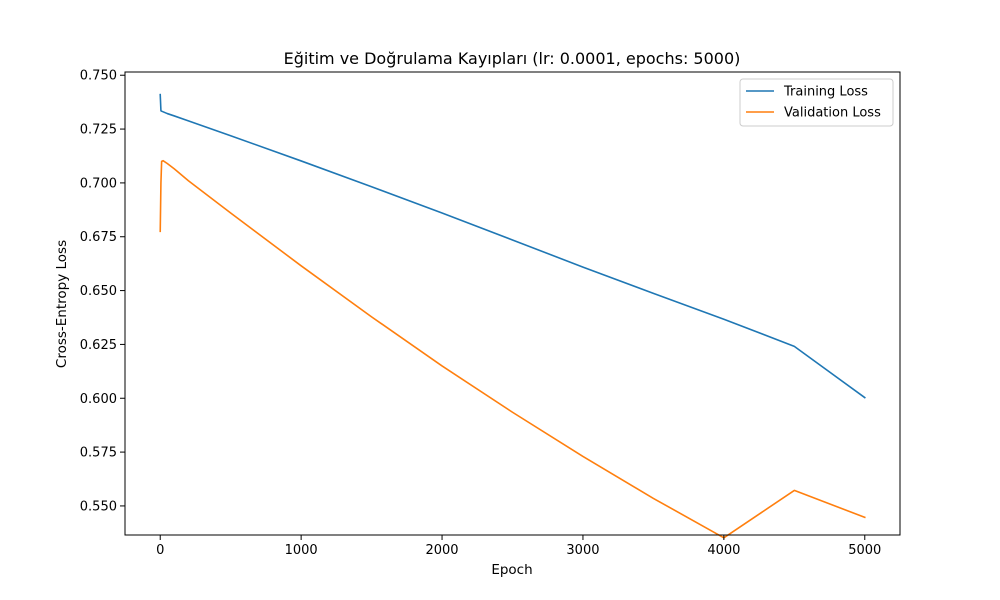  Describe the element at coordinates (518, 546) in the screenshot. I see `x-axis: 0 1000 2000 3000 4000 5000` at that location.